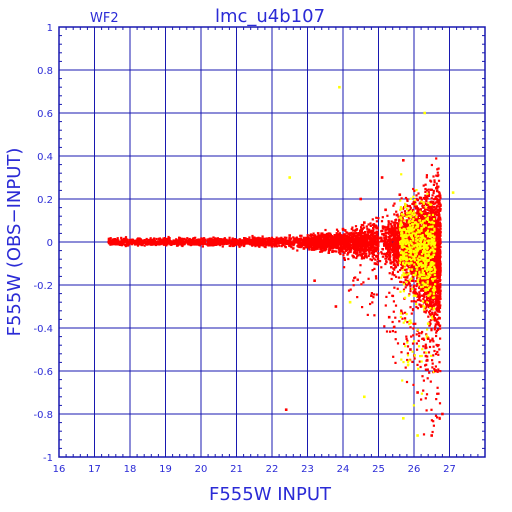 This screenshot has height=512, width=512. Describe the element at coordinates (343, 469) in the screenshot. I see `x-tick-label: 24` at that location.